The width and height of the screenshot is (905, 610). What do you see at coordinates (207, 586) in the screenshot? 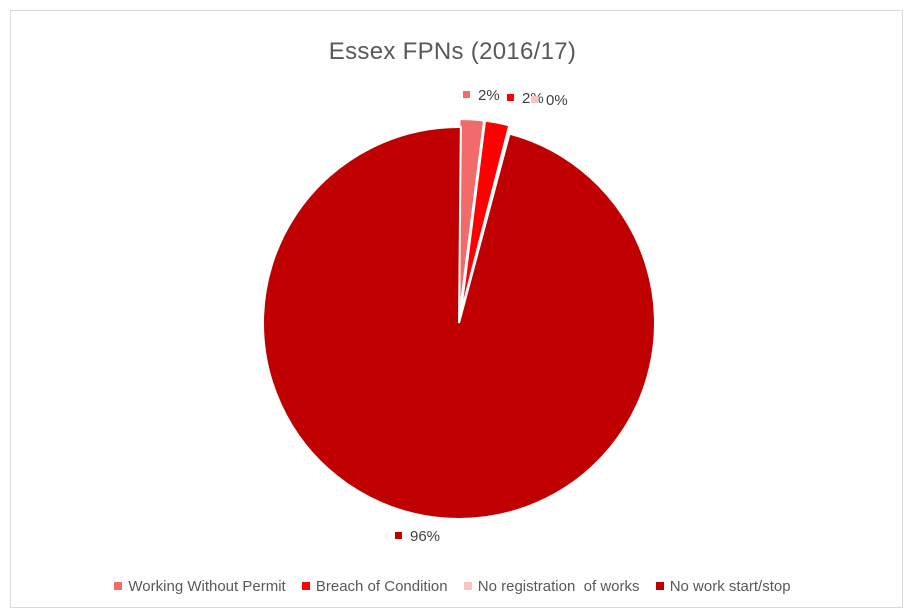
I see `legend-label: Working Without Permit` at bounding box center [207, 586].